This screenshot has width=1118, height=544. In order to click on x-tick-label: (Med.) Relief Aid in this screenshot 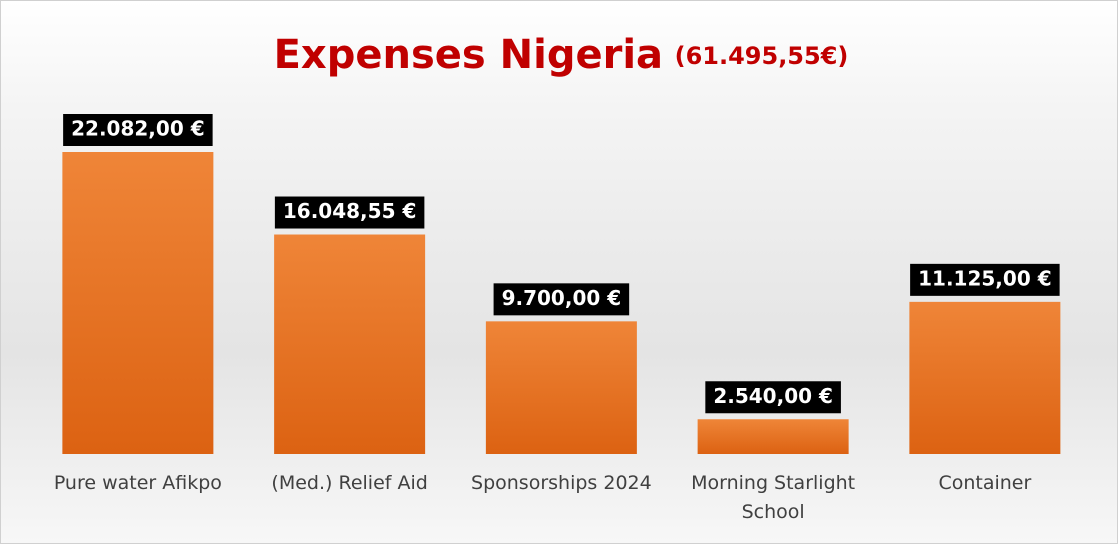, I will do `click(349, 483)`.